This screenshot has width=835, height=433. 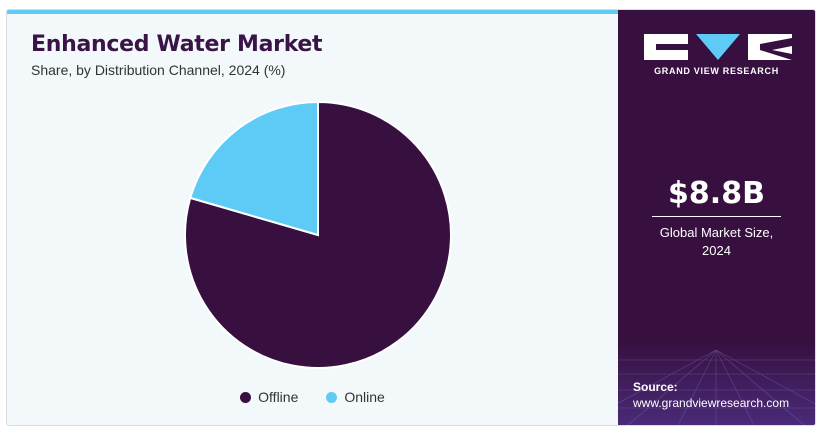 I want to click on pie-slice-online, so click(x=254, y=168).